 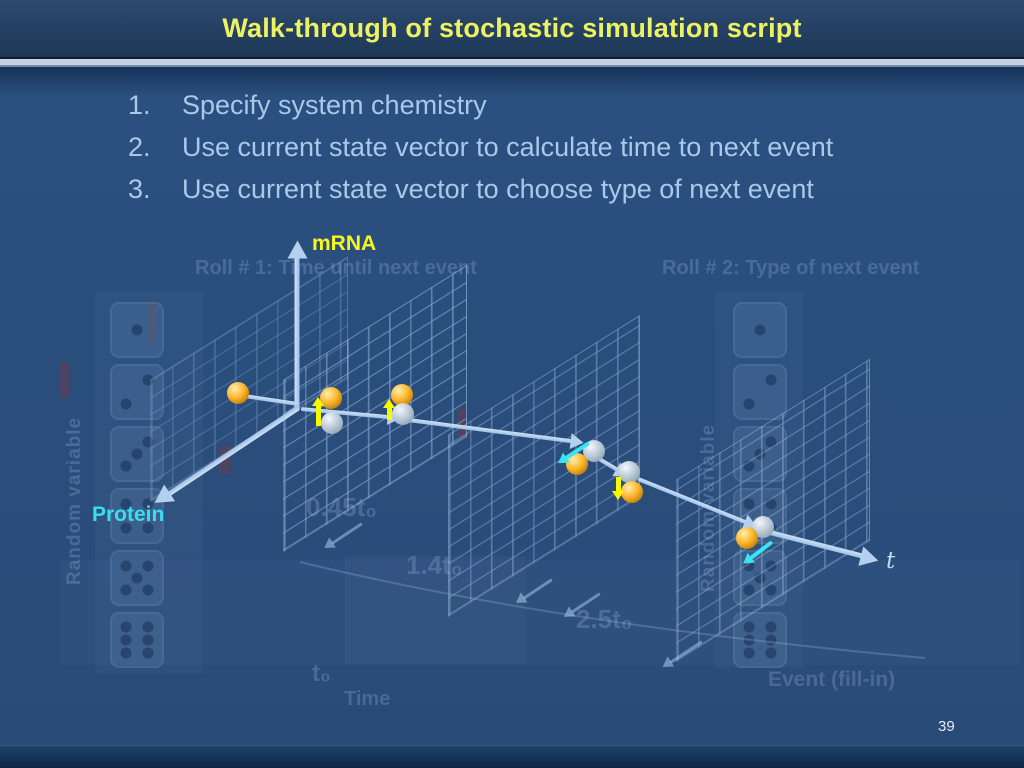 I want to click on watermark-roll1-label: Roll # 1: Time until next event, so click(x=336, y=268).